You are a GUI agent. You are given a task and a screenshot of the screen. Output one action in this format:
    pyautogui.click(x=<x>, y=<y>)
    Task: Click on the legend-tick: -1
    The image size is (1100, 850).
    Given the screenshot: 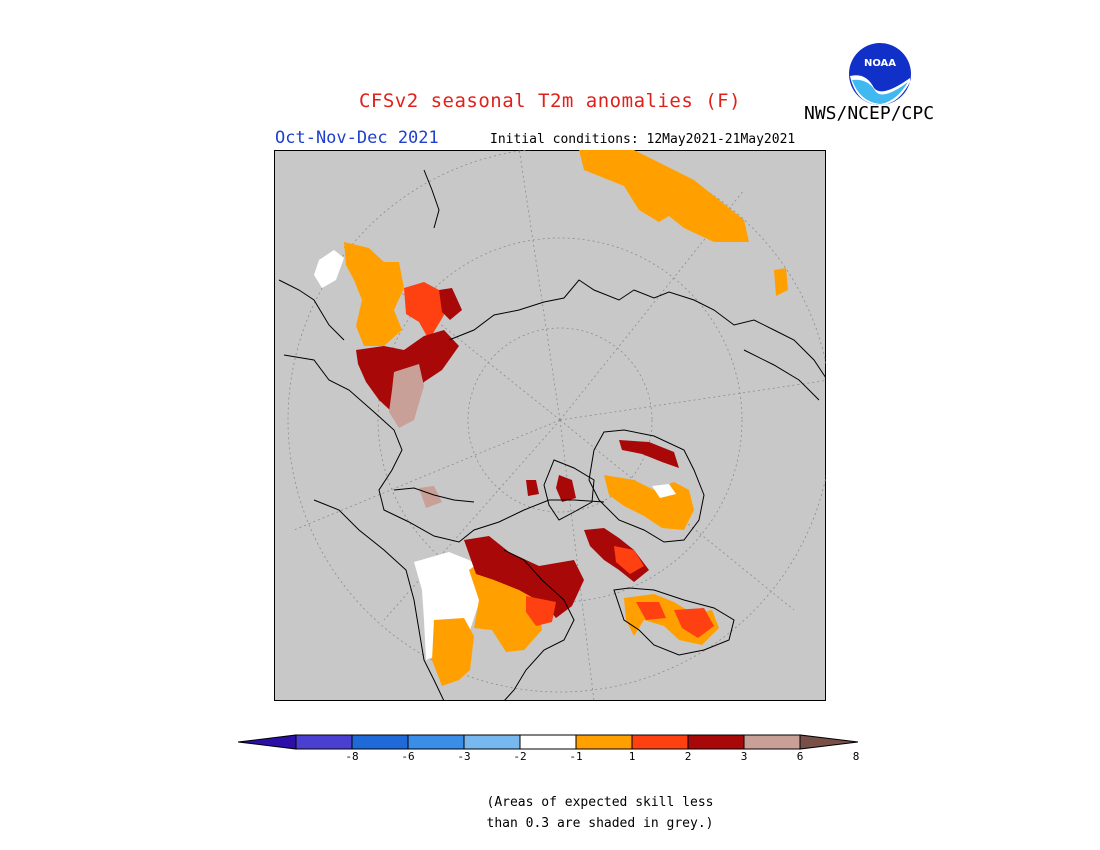 What is the action you would take?
    pyautogui.click(x=576, y=756)
    